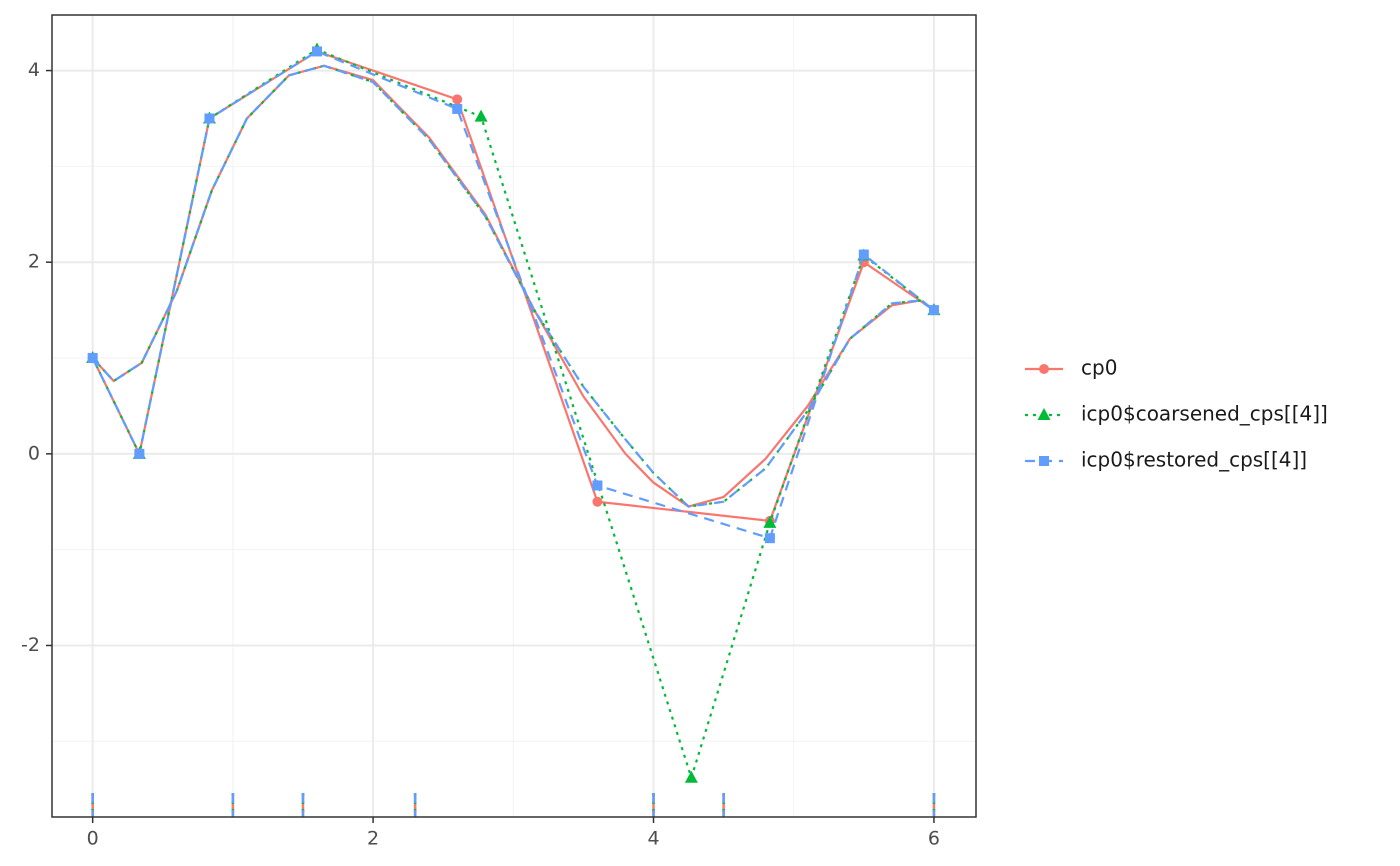 The height and width of the screenshot is (866, 1400). What do you see at coordinates (1099, 368) in the screenshot?
I see `legend-label: cp0` at bounding box center [1099, 368].